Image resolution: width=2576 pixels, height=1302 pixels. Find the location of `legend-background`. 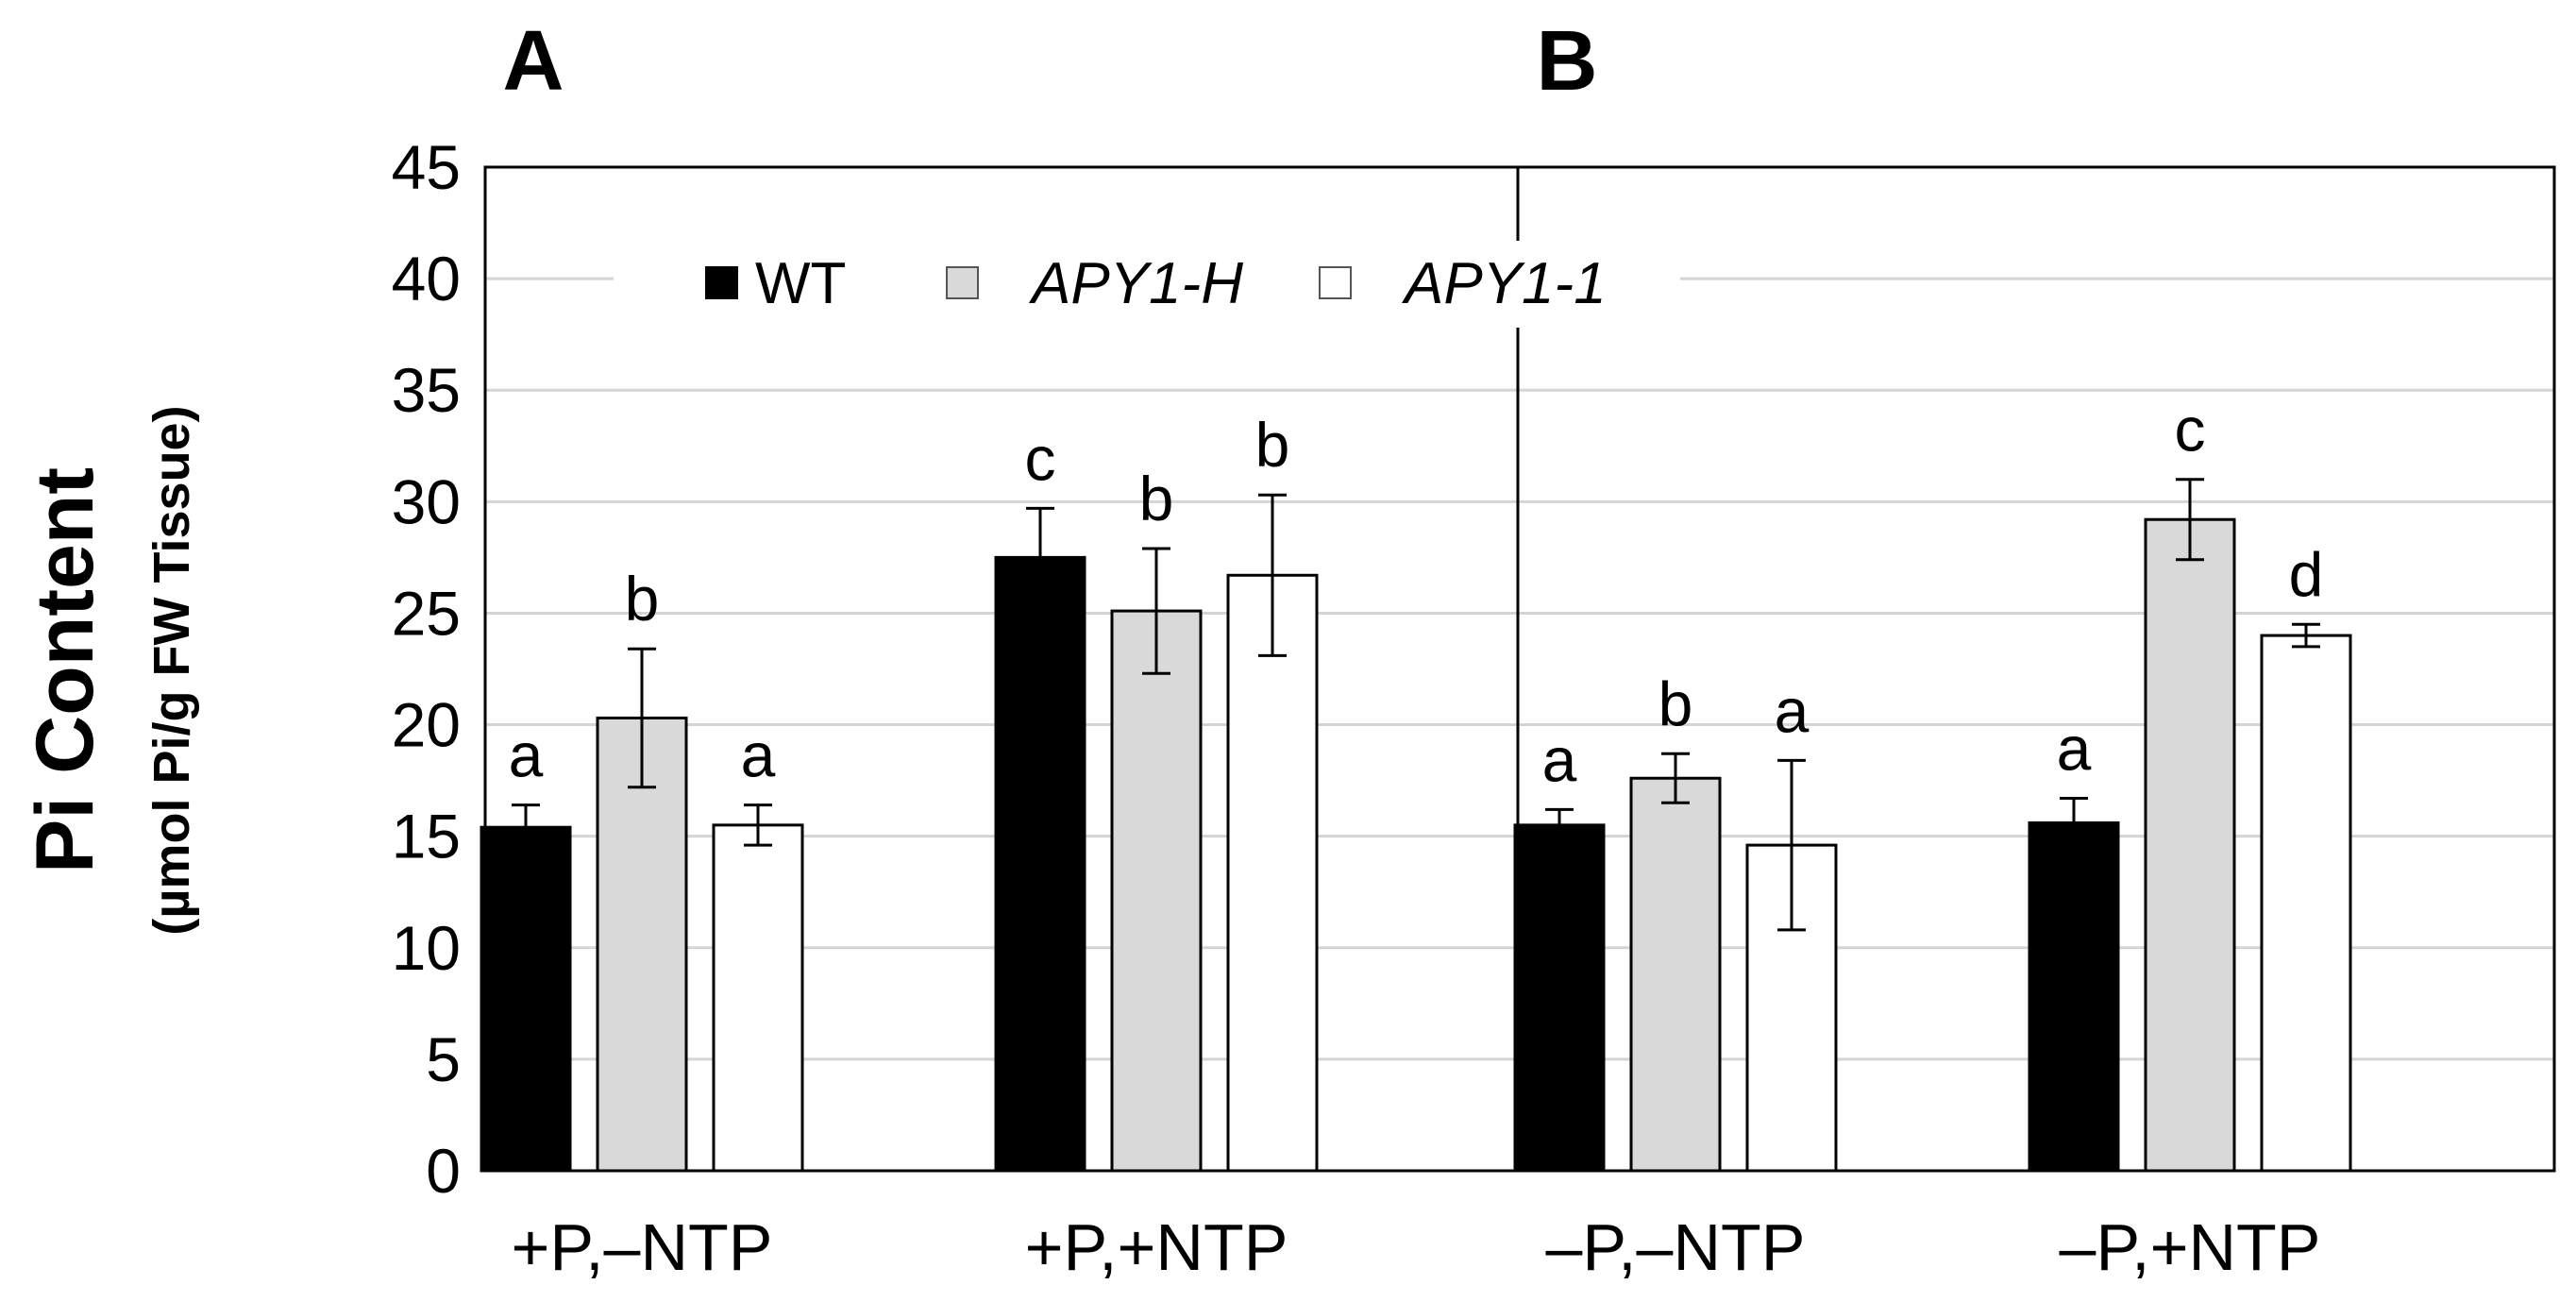

legend-background is located at coordinates (1147, 284).